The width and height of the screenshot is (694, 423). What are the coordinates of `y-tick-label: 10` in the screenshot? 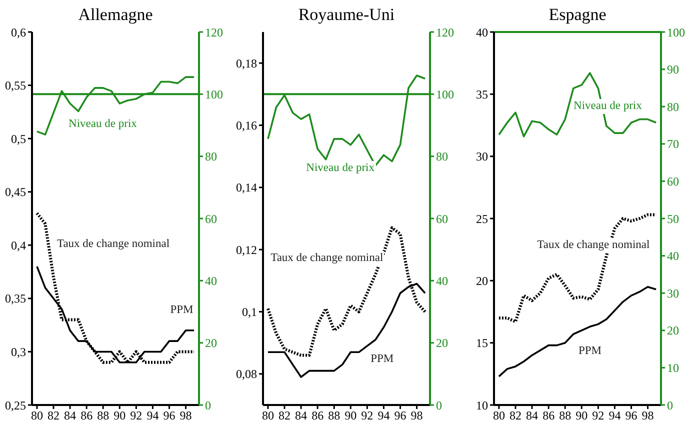 It's located at (482, 405).